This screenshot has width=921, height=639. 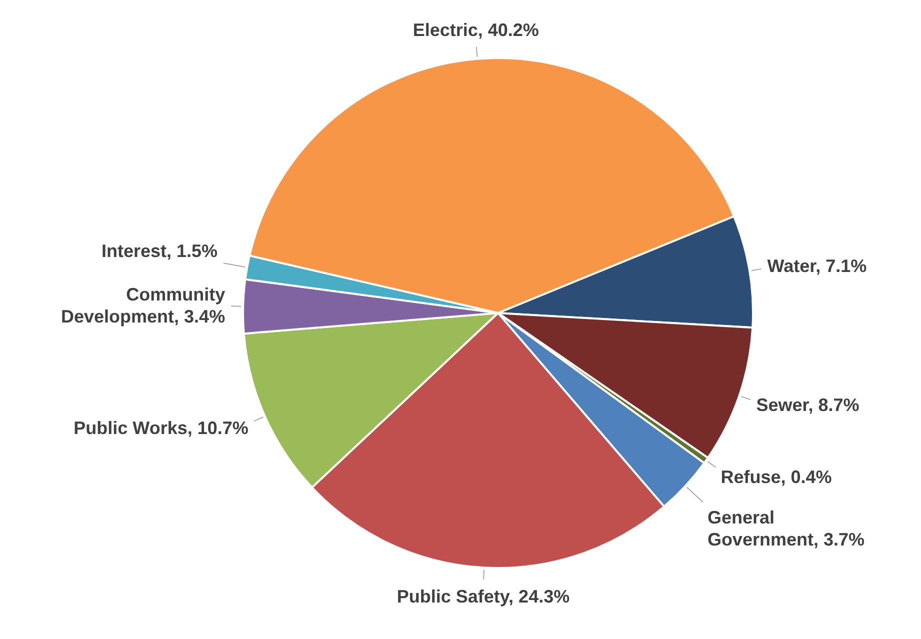 What do you see at coordinates (161, 428) in the screenshot?
I see `slice-label: Public Works, 10.7%` at bounding box center [161, 428].